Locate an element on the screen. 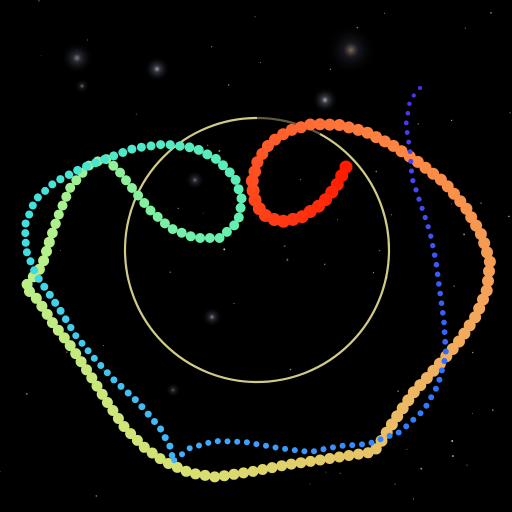 This screenshot has width=512, height=512. glow-spot-lower is located at coordinates (212, 317).